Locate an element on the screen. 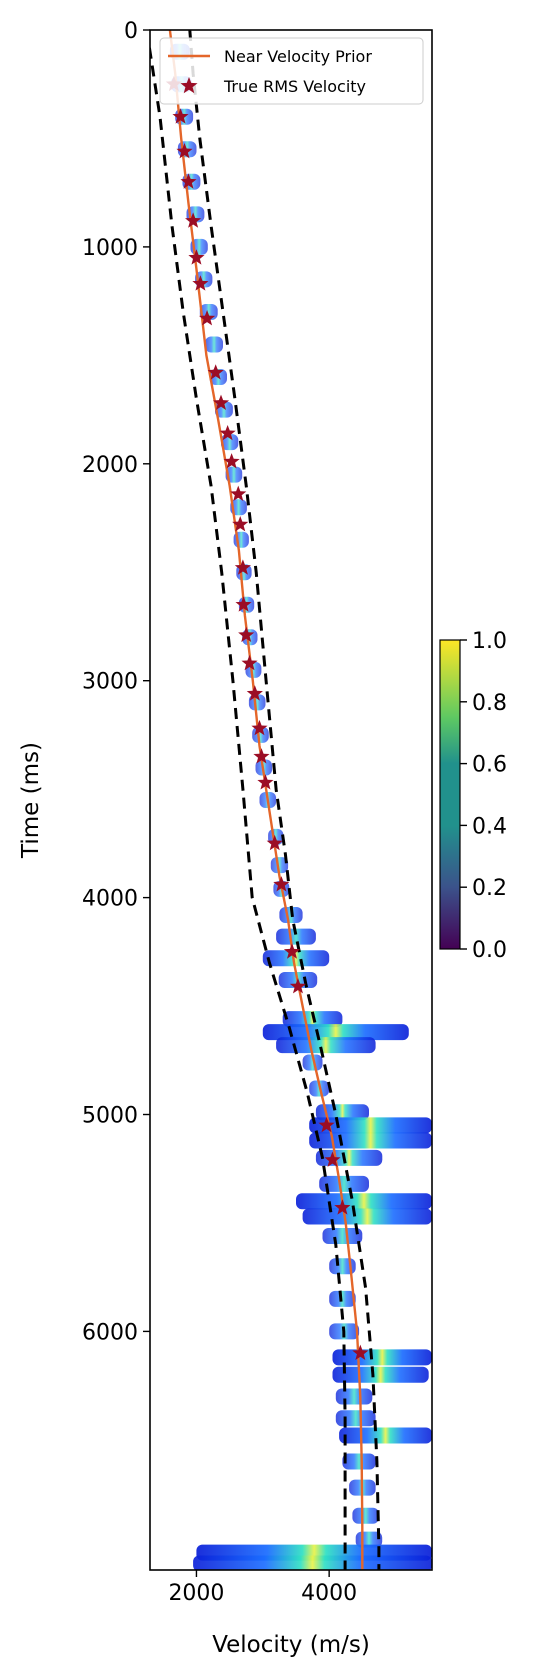 The width and height of the screenshot is (543, 1677). y-tick-label-2: 2000 is located at coordinates (110, 465).